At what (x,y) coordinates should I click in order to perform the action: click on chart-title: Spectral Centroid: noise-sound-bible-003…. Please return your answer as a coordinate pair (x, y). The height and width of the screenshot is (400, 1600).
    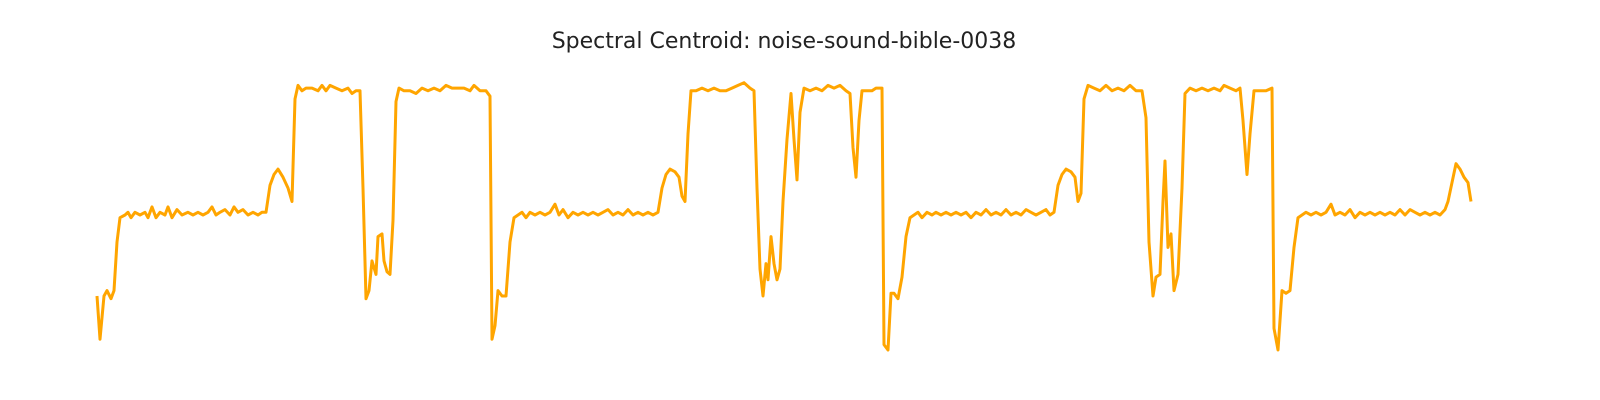
    Looking at the image, I should click on (784, 41).